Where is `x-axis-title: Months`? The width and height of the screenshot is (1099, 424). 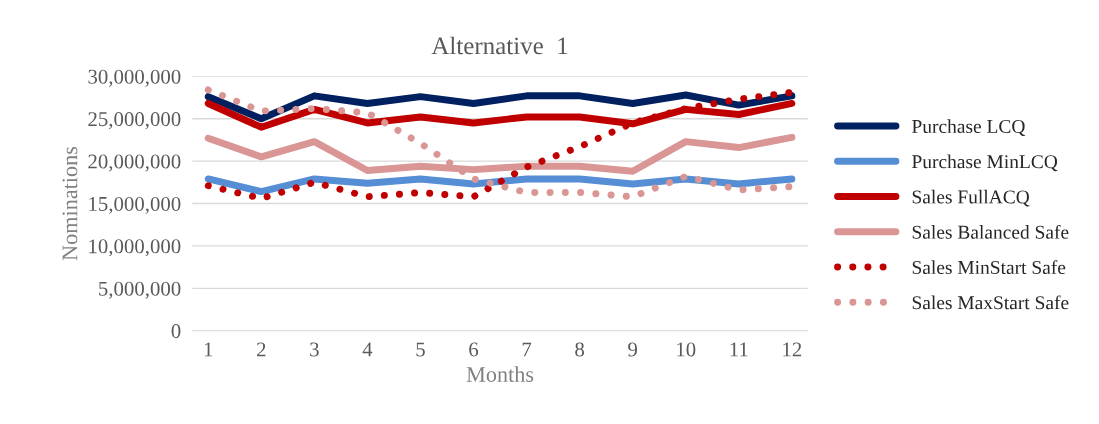
x-axis-title: Months is located at coordinates (500, 374).